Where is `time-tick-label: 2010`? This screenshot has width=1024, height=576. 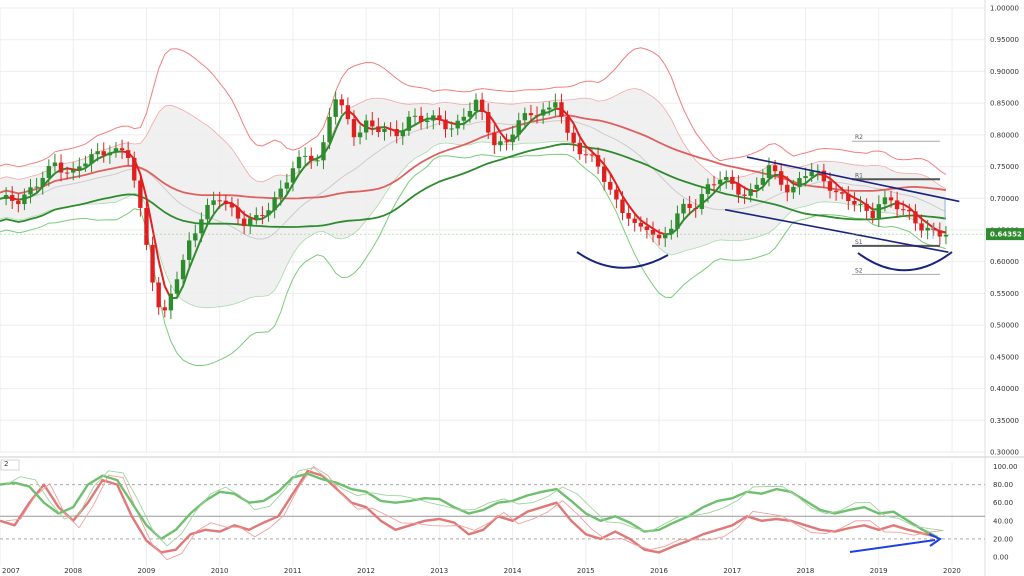 time-tick-label: 2010 is located at coordinates (220, 571).